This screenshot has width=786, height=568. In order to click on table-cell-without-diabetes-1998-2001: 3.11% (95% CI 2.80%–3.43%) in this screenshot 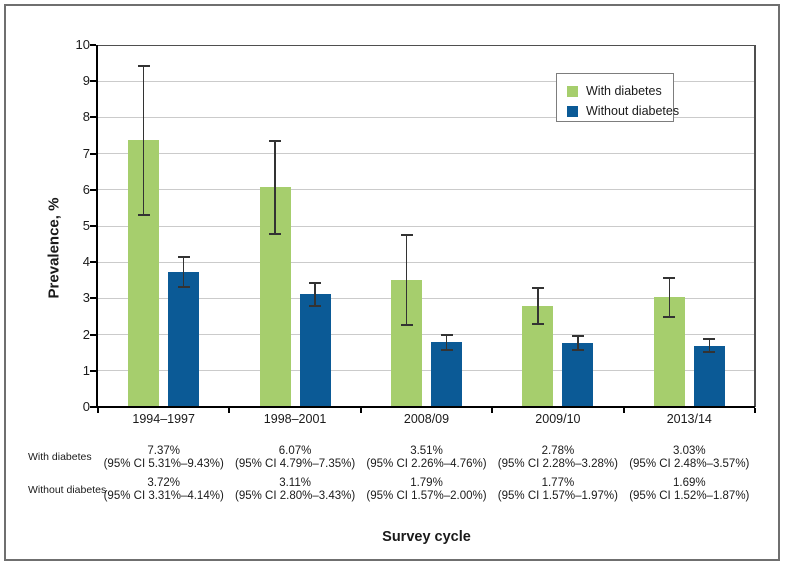, I will do `click(295, 489)`.